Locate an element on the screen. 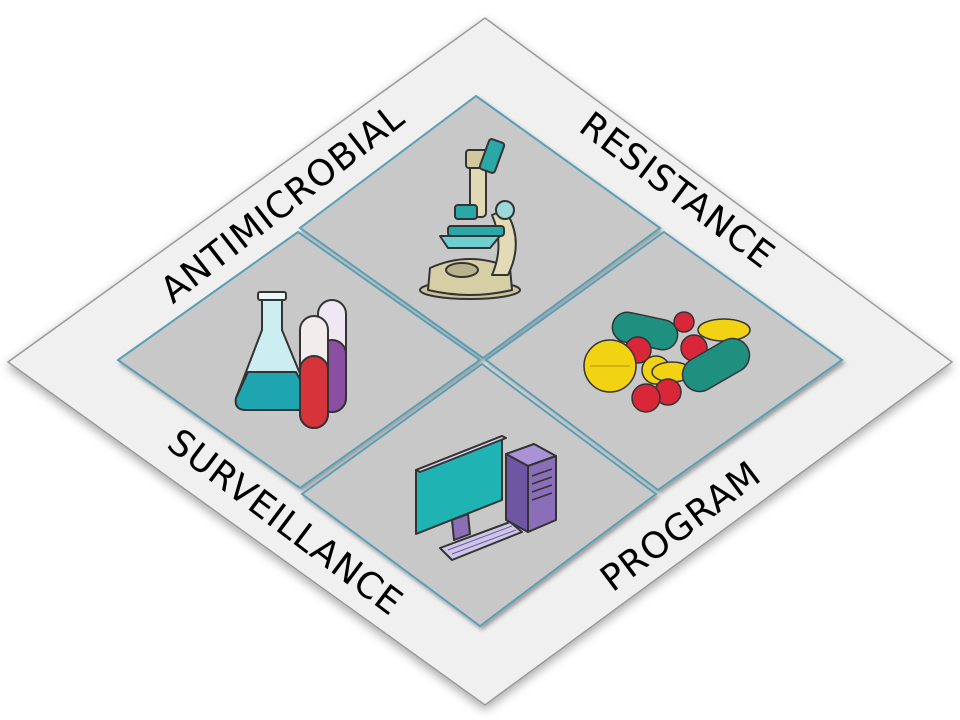  medicine-pills-icon is located at coordinates (667, 362).